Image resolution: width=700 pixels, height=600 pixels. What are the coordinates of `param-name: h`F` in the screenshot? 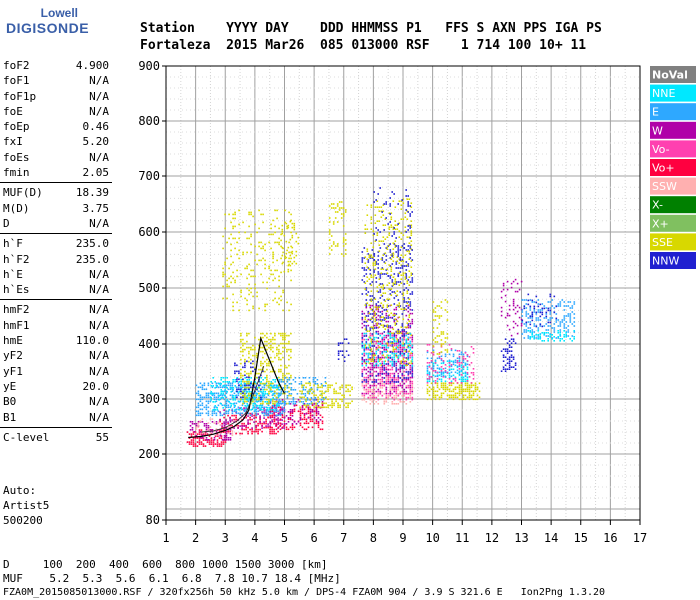 It's located at (13, 244).